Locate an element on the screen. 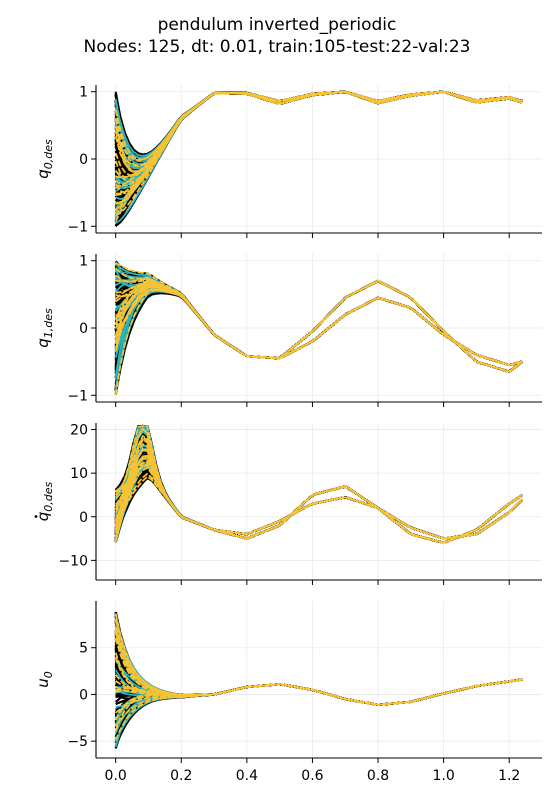  trajectory-group is located at coordinates (318, 328).